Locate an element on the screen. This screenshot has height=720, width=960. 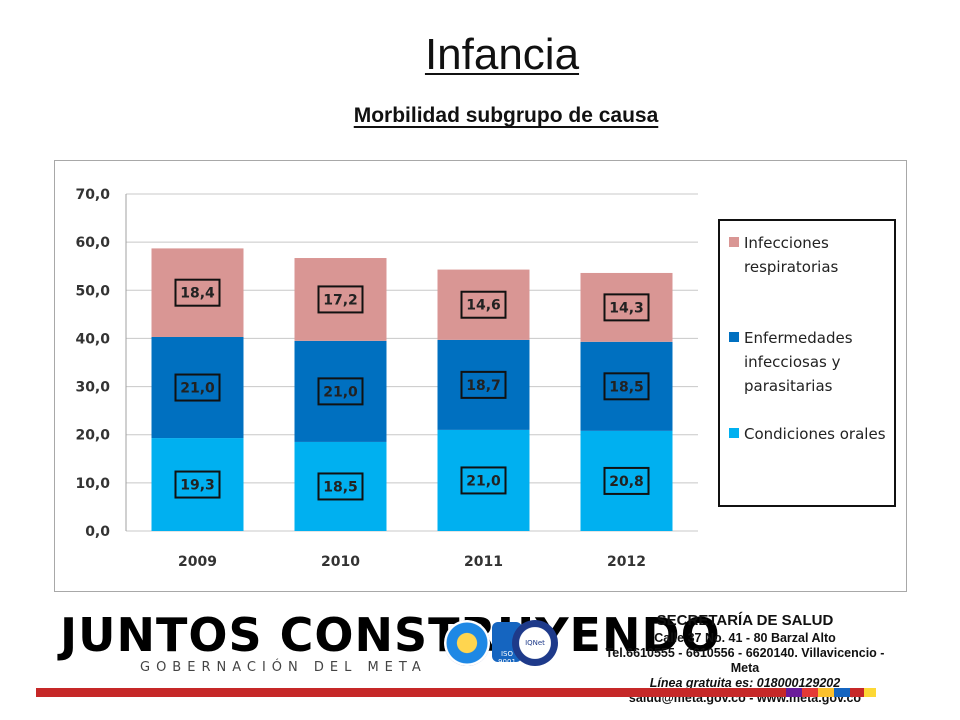
logo-subtitle: GOBERNACIÓN DEL META is located at coordinates (283, 667).